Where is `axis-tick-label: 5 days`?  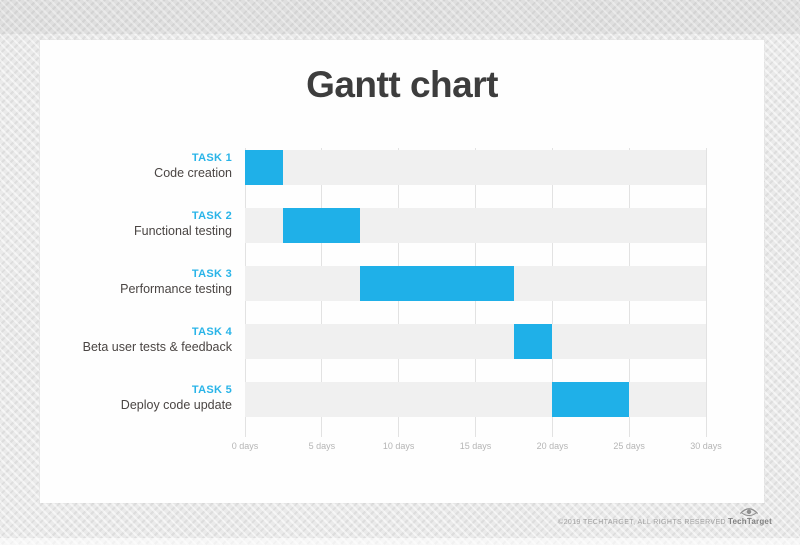
axis-tick-label: 5 days is located at coordinates (322, 446).